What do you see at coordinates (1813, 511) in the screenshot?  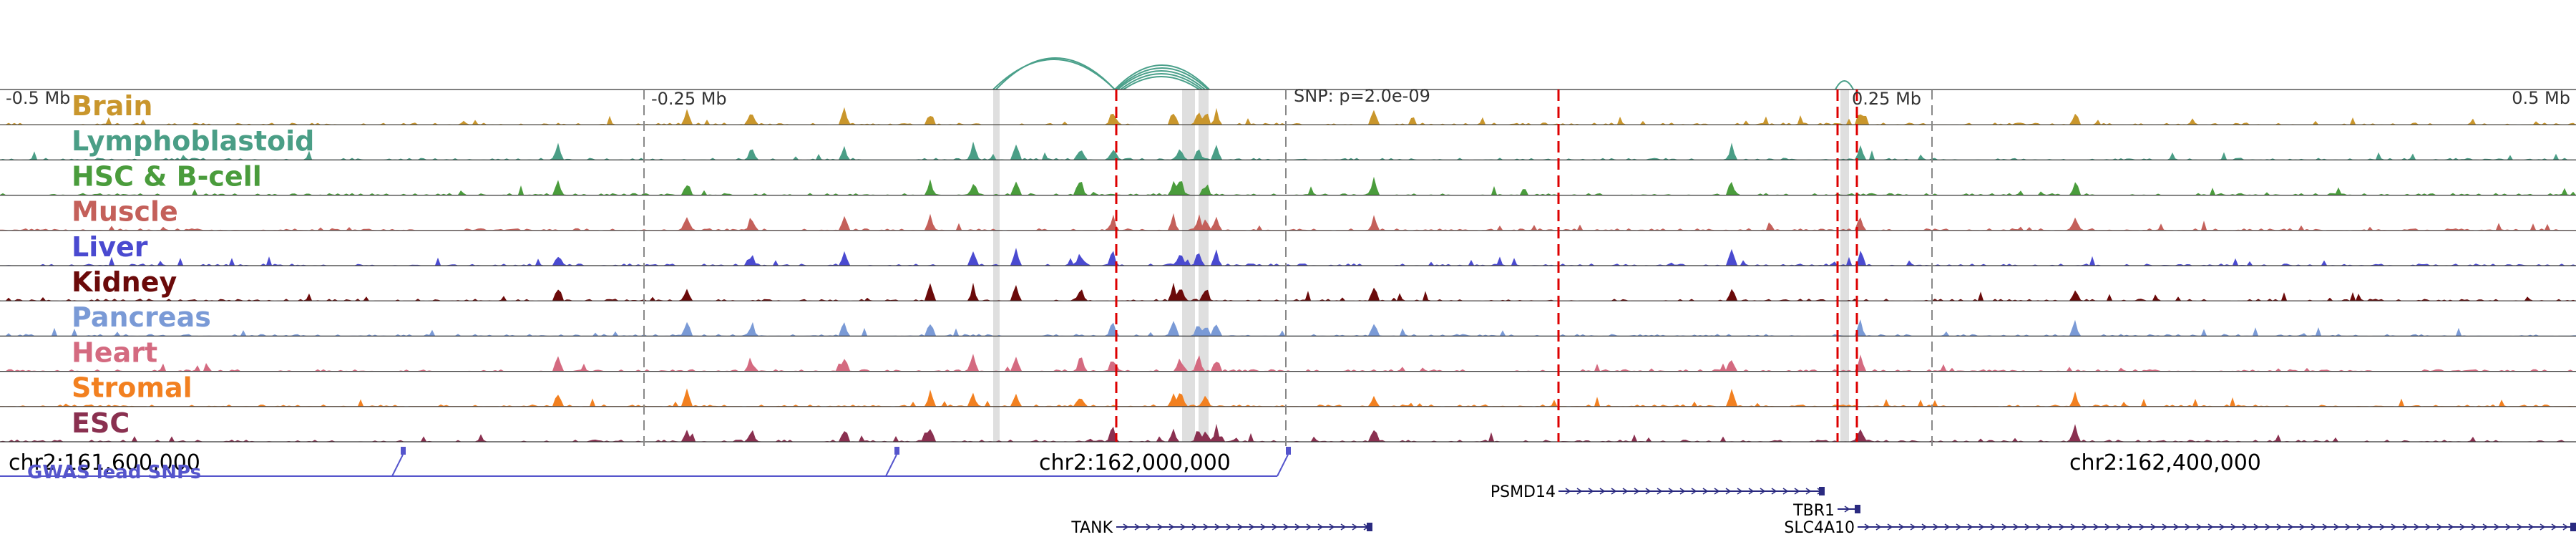 I see `gene-label: TBR1` at bounding box center [1813, 511].